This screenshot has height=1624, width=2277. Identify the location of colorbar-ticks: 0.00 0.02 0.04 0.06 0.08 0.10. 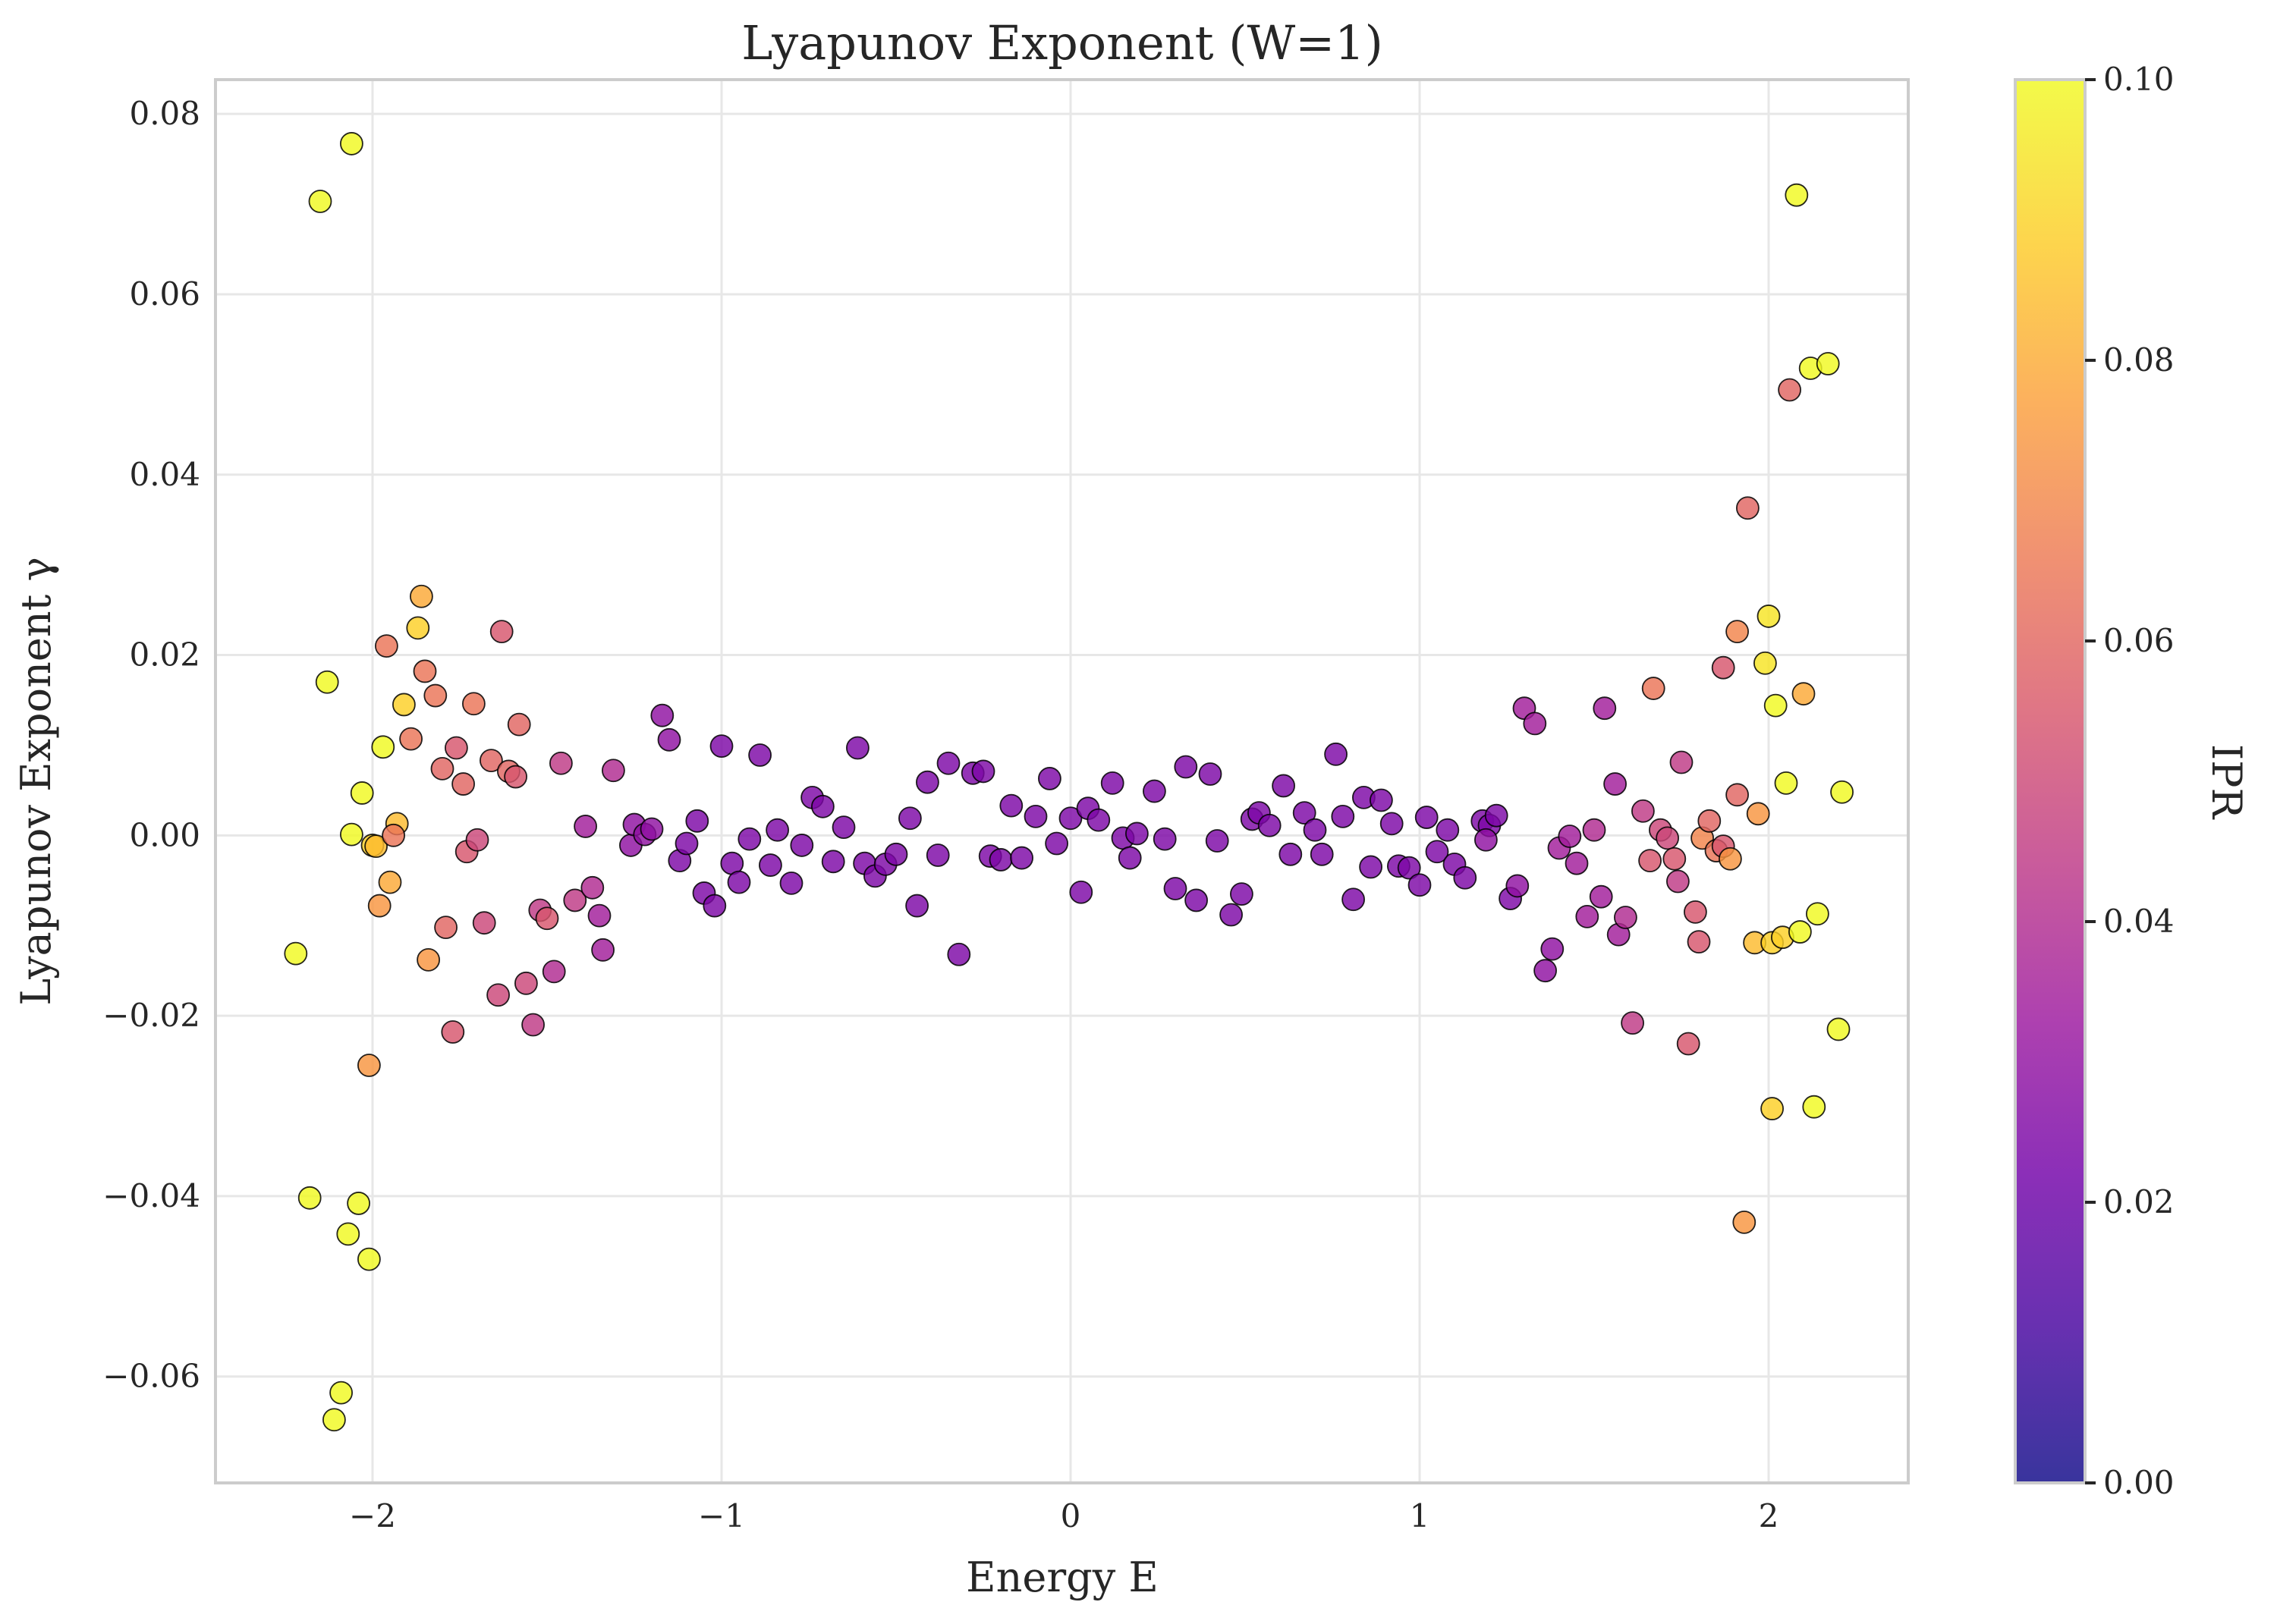
(2130, 781).